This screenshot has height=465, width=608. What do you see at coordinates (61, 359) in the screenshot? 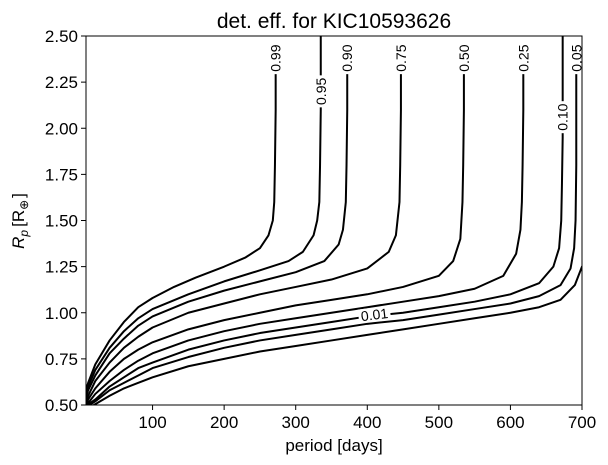
I see `y-tick-label: 0.75` at bounding box center [61, 359].